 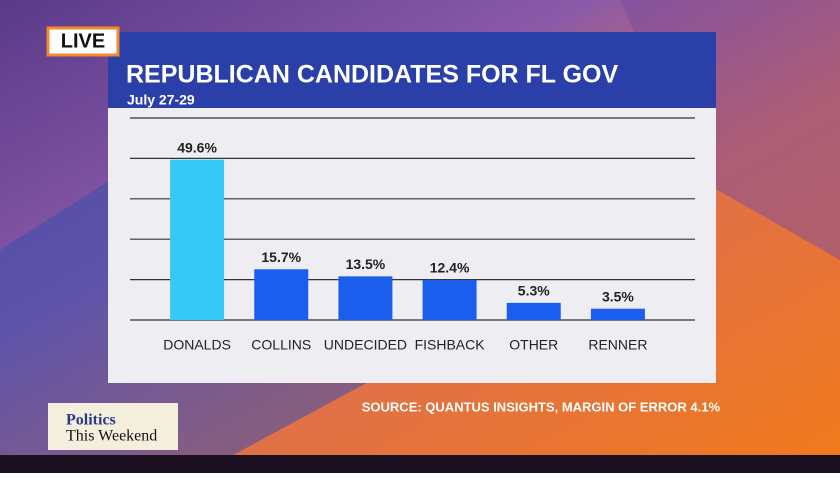 I want to click on show-badge, so click(x=113, y=426).